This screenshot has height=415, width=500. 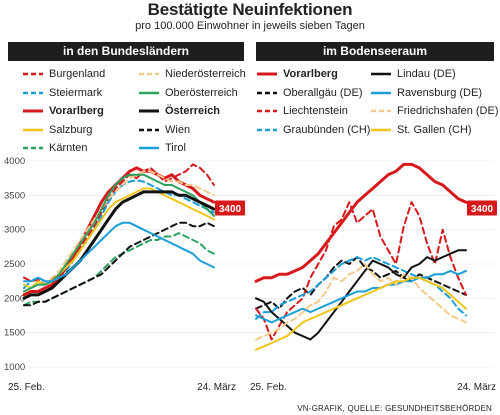 I want to click on legend-label: Graubünden (CH), so click(x=327, y=129).